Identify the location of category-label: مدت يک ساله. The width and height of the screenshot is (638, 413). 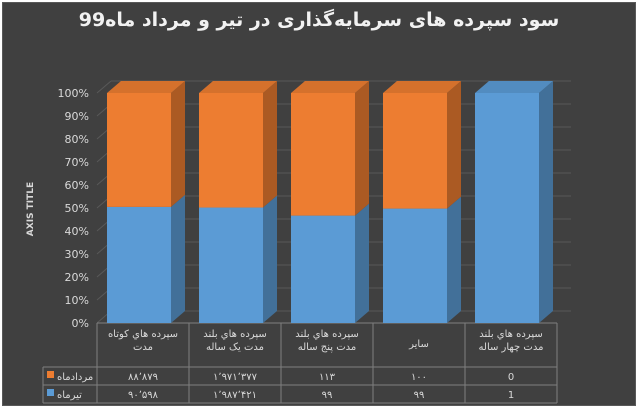
(235, 347).